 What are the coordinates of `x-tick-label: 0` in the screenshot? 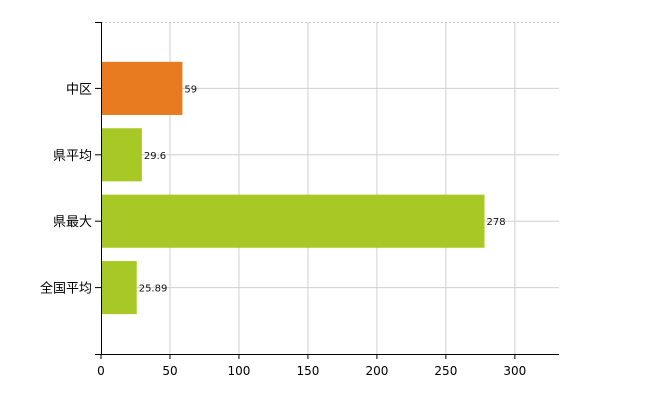 It's located at (101, 371).